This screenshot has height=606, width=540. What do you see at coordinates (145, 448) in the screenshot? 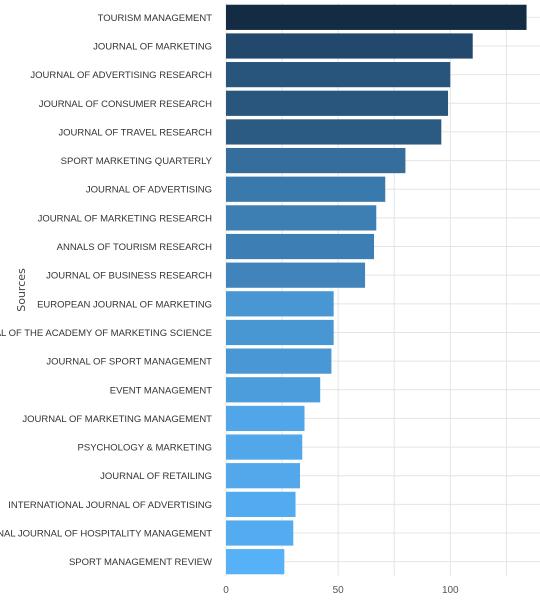
I see `category-label: PSYCHOLOGY & MARKETING` at bounding box center [145, 448].